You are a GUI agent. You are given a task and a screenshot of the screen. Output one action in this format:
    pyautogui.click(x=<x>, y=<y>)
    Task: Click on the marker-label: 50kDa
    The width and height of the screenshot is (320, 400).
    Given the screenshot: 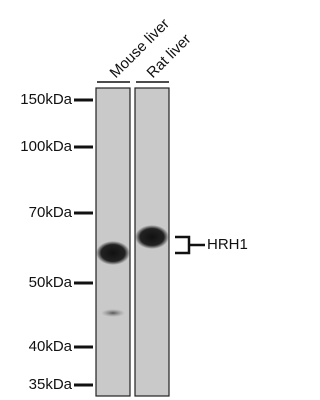 What is the action you would take?
    pyautogui.click(x=51, y=282)
    